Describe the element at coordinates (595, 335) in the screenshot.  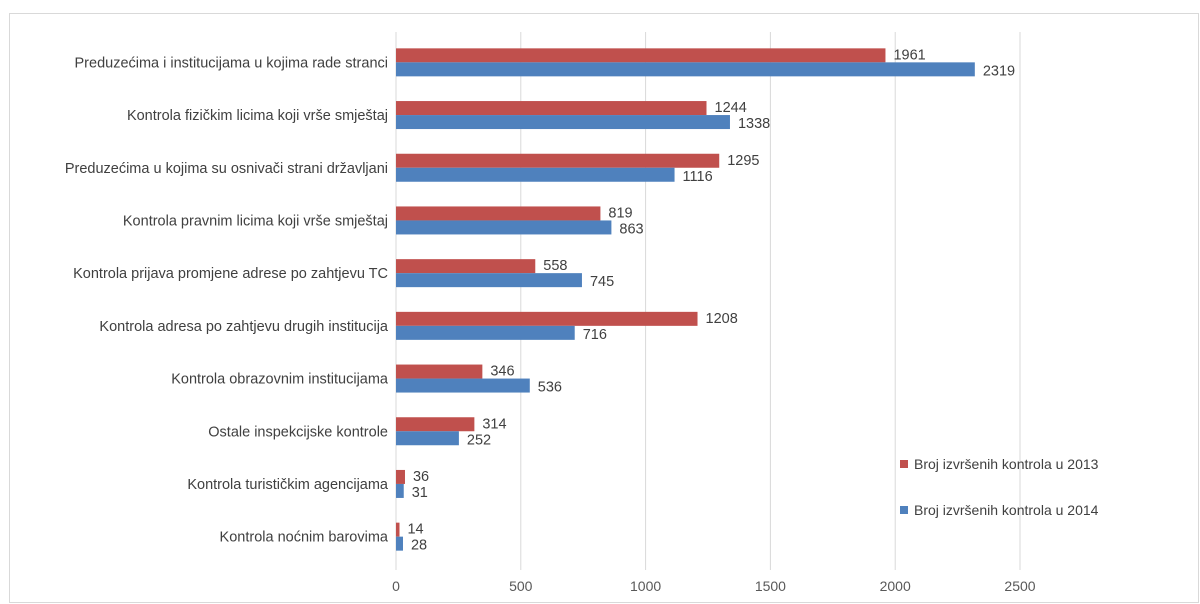
I see `data-label: 716` at that location.